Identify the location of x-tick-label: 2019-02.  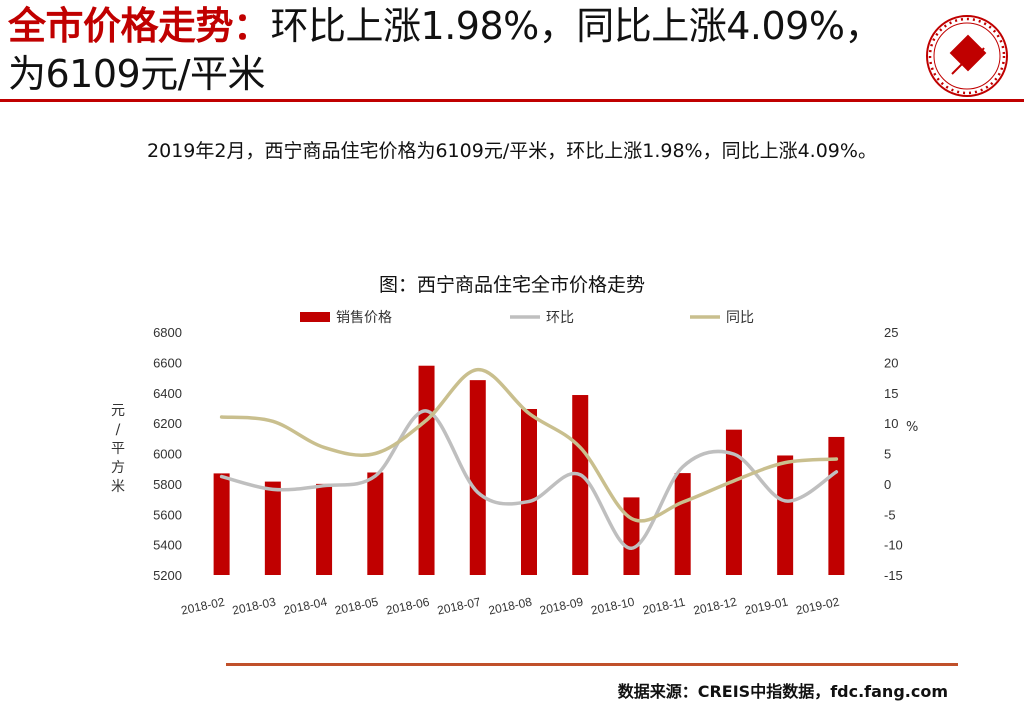
(818, 606).